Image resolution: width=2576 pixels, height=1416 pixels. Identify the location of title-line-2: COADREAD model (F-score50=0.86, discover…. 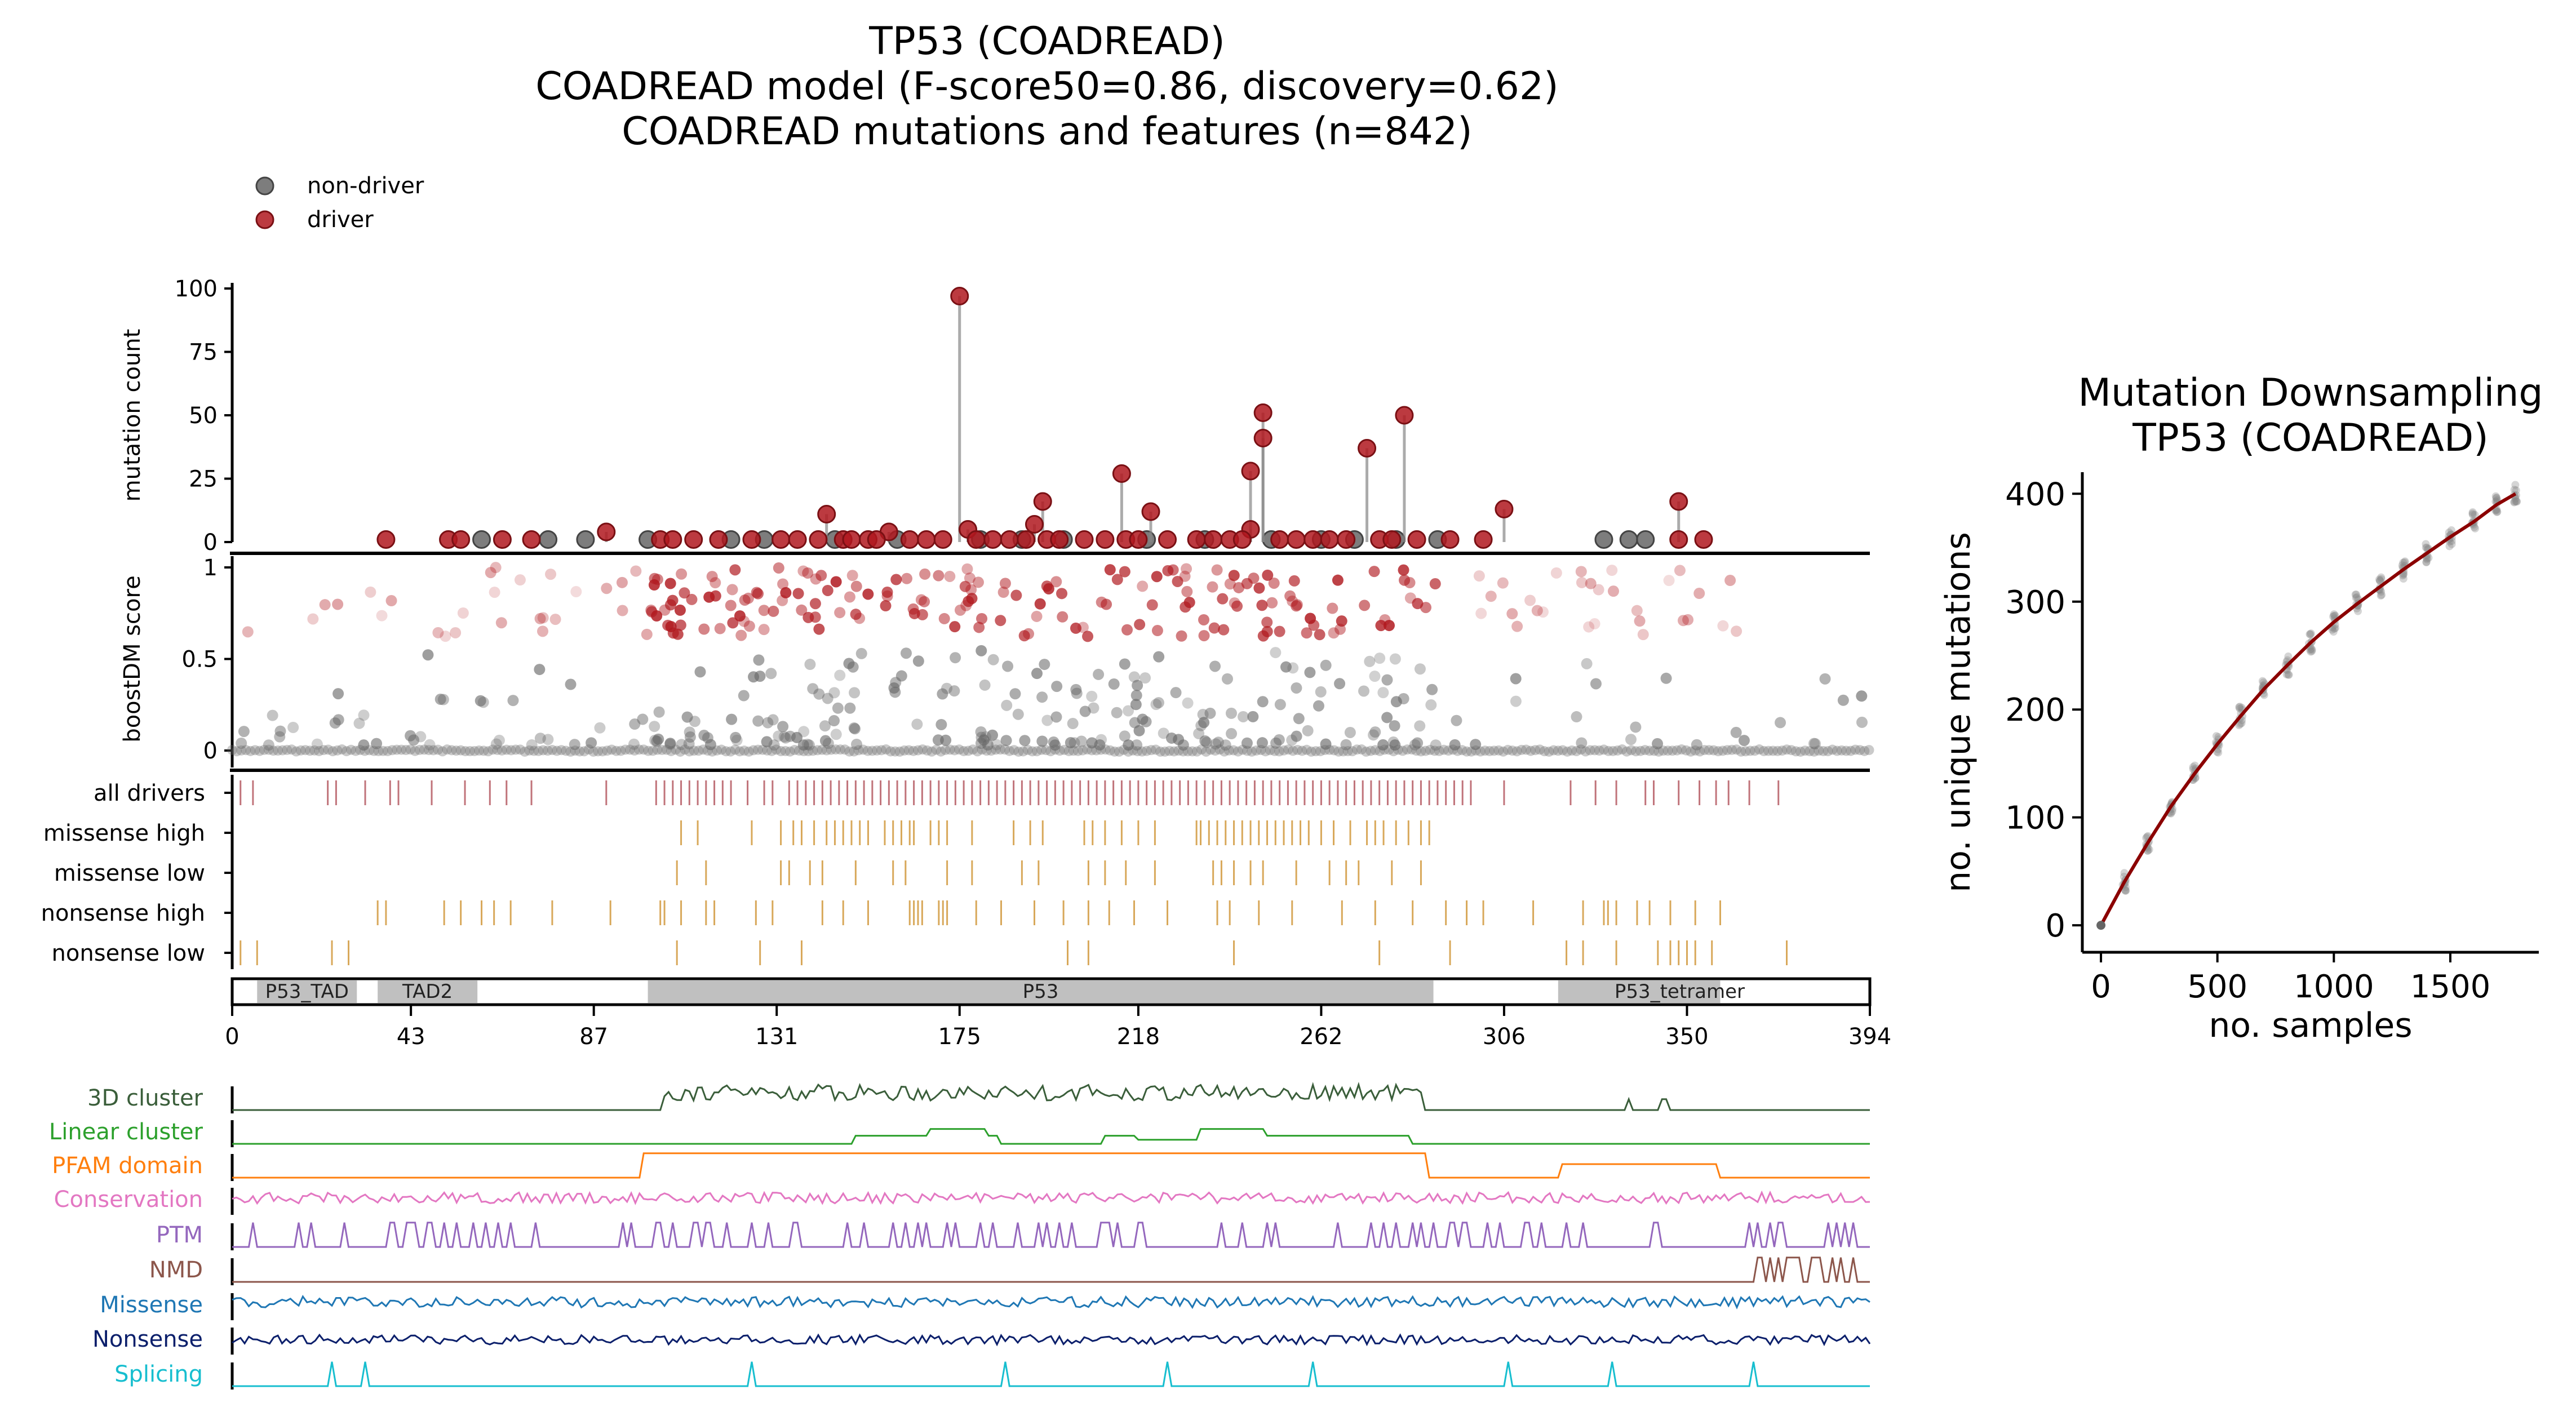
(1046, 86).